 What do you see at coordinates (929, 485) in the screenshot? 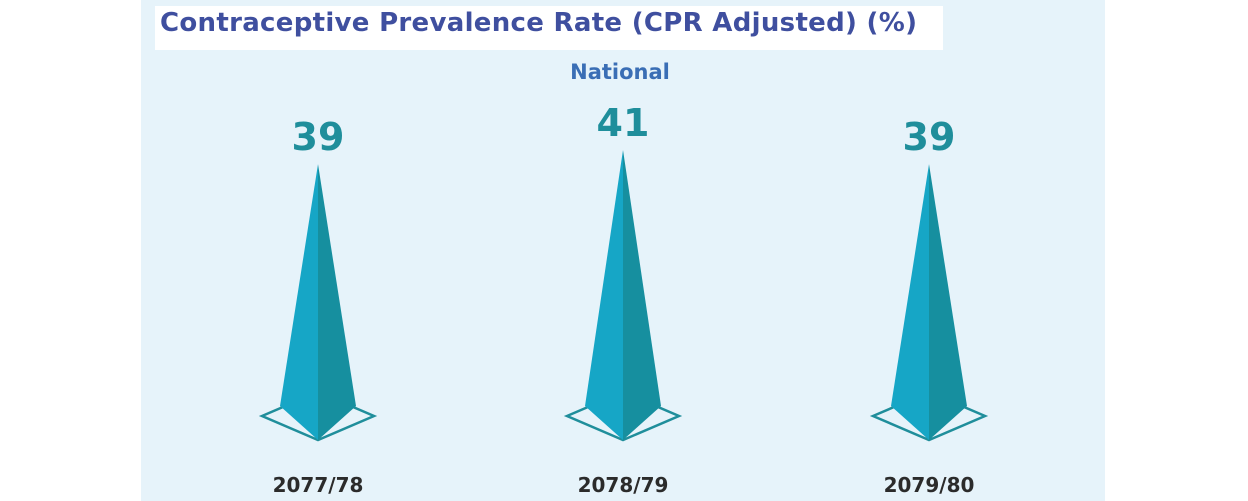
I see `category-label-3: 2079/80` at bounding box center [929, 485].